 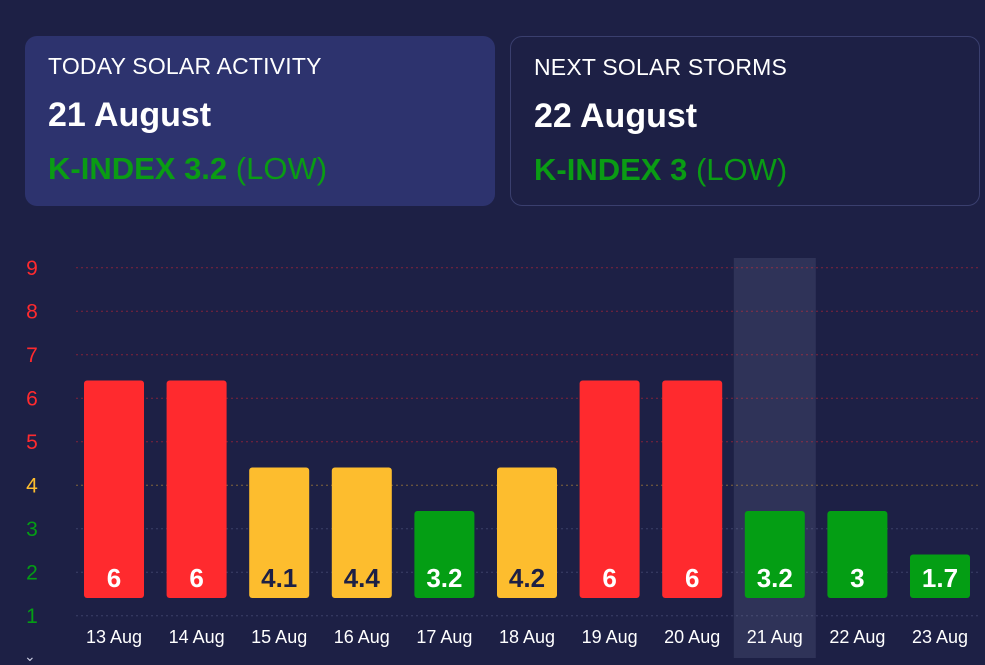 I want to click on today-title: TODAY SOLAR ACTIVITY, so click(x=185, y=66).